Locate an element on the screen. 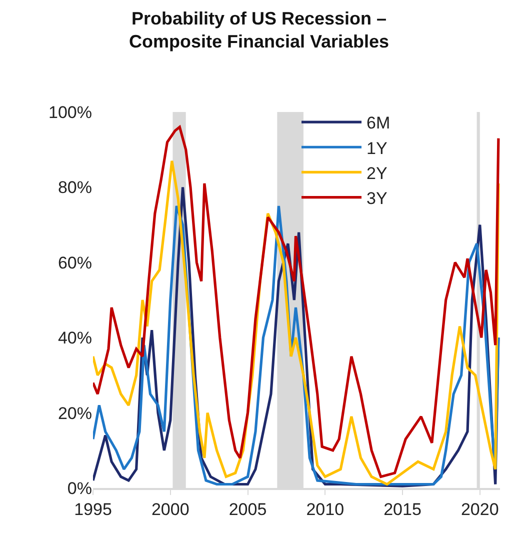 The image size is (518, 540). x-tick-label: 2015 is located at coordinates (403, 510).